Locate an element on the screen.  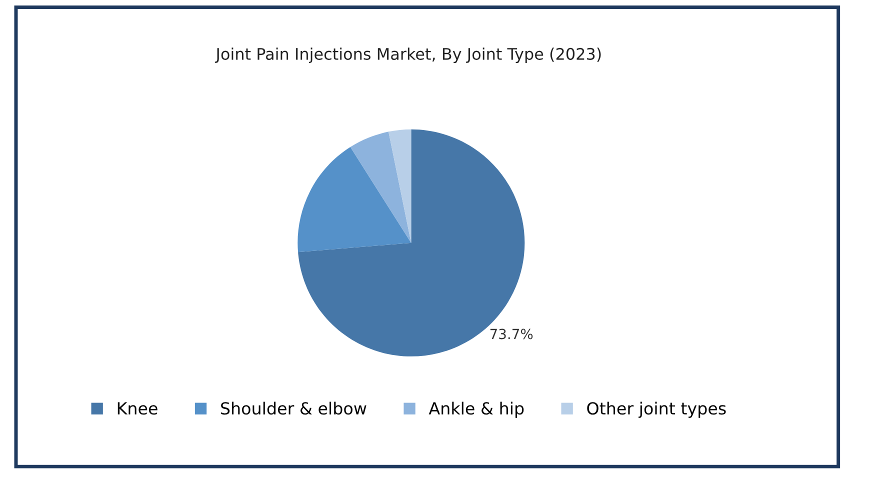
data-label: 73.7% is located at coordinates (511, 334).